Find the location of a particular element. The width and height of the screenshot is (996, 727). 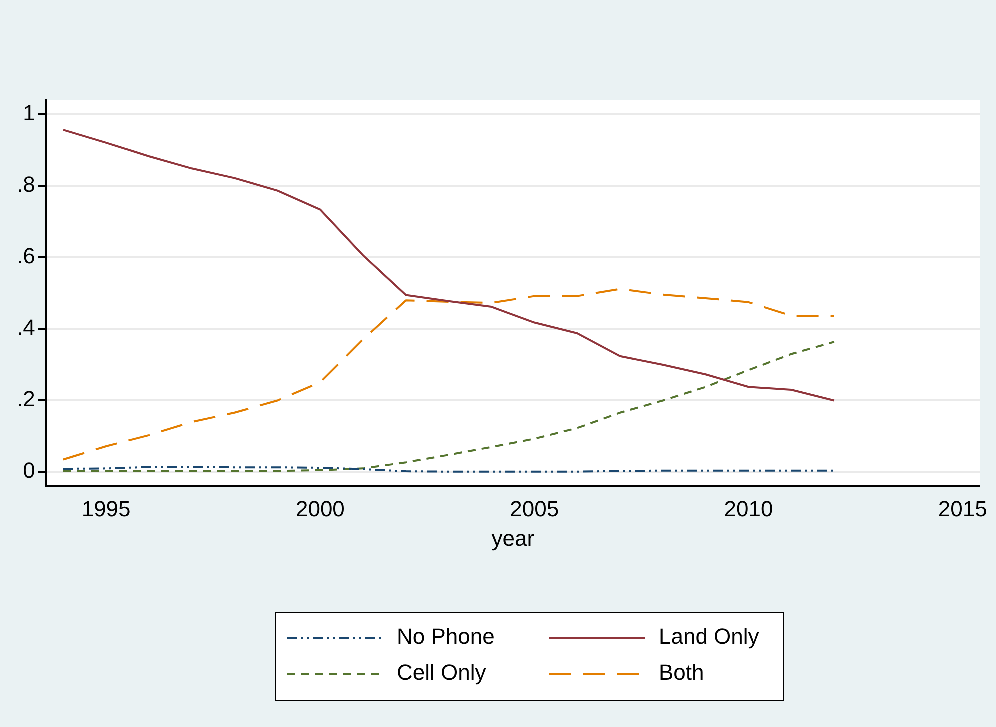

x-tick-label: 2000 is located at coordinates (320, 509).